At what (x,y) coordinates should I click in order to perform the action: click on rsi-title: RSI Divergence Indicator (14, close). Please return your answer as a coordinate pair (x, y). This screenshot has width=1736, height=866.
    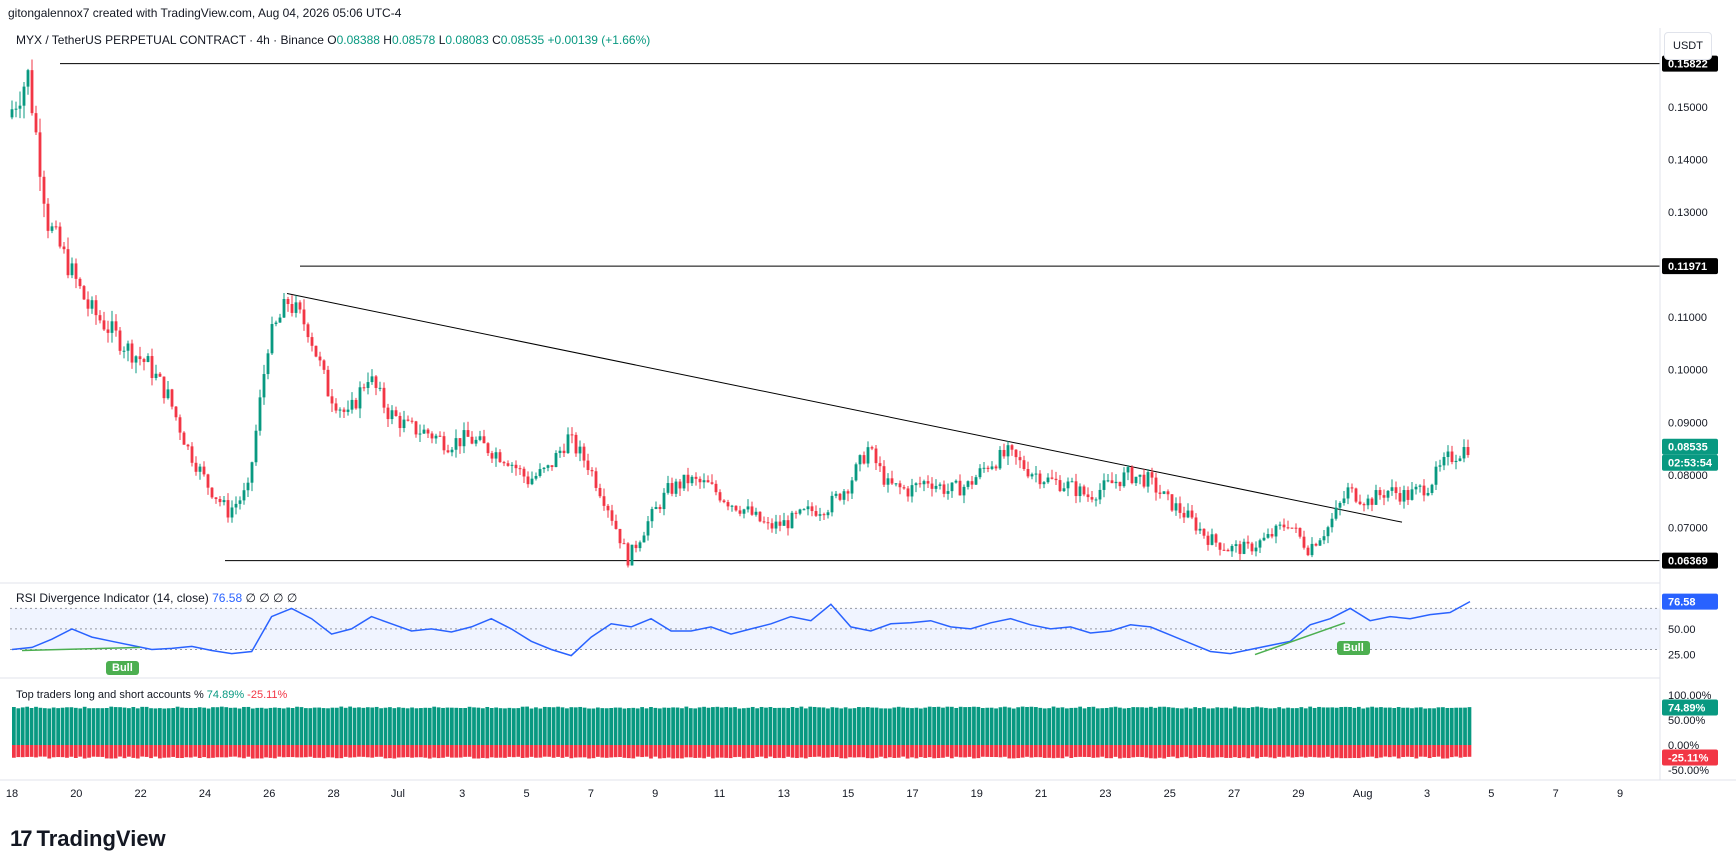
    Looking at the image, I should click on (112, 598).